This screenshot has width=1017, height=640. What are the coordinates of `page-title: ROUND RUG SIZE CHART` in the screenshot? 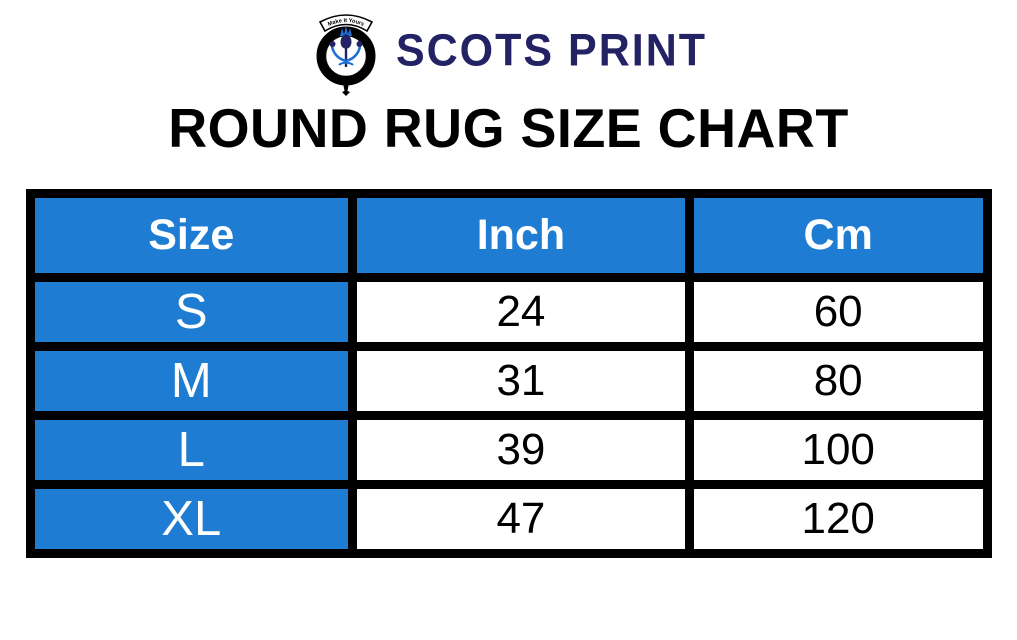 It's located at (508, 128).